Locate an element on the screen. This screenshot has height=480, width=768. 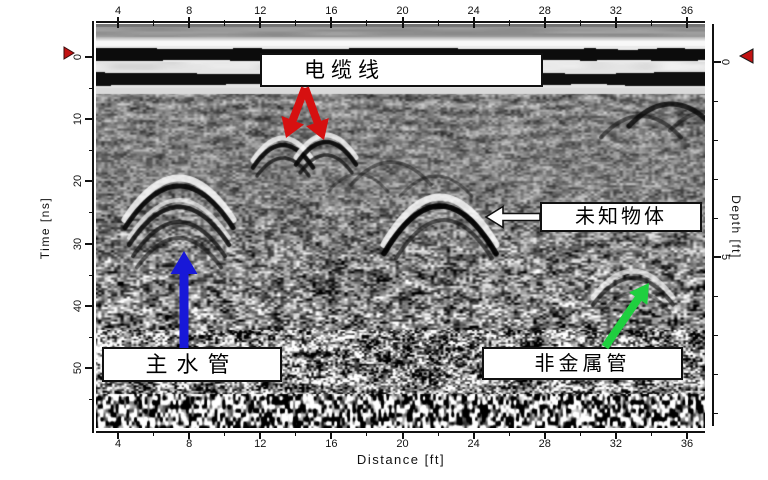
top-axis-line is located at coordinates (400, 22).